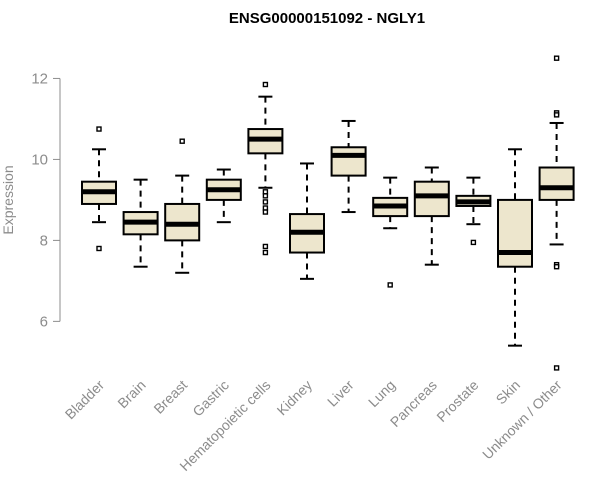 This screenshot has width=600, height=500. I want to click on x-tick-label: Brain, so click(131, 394).